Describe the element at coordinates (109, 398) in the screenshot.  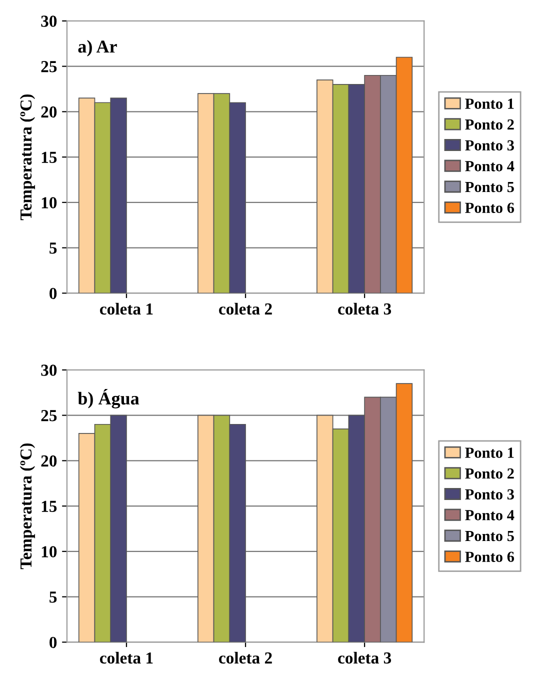
I see `text: b) Água` at that location.